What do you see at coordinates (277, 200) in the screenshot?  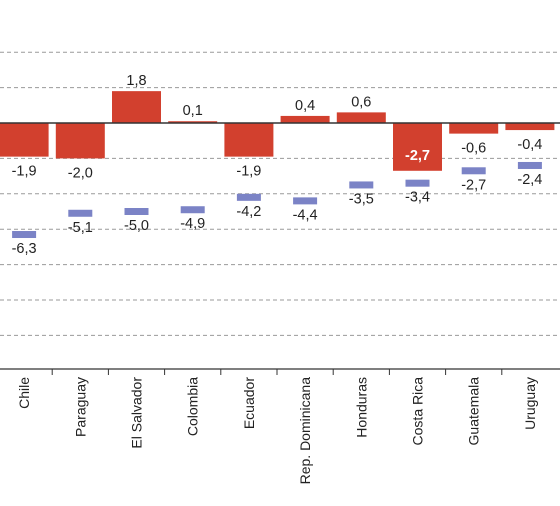 I see `marker-series` at bounding box center [277, 200].